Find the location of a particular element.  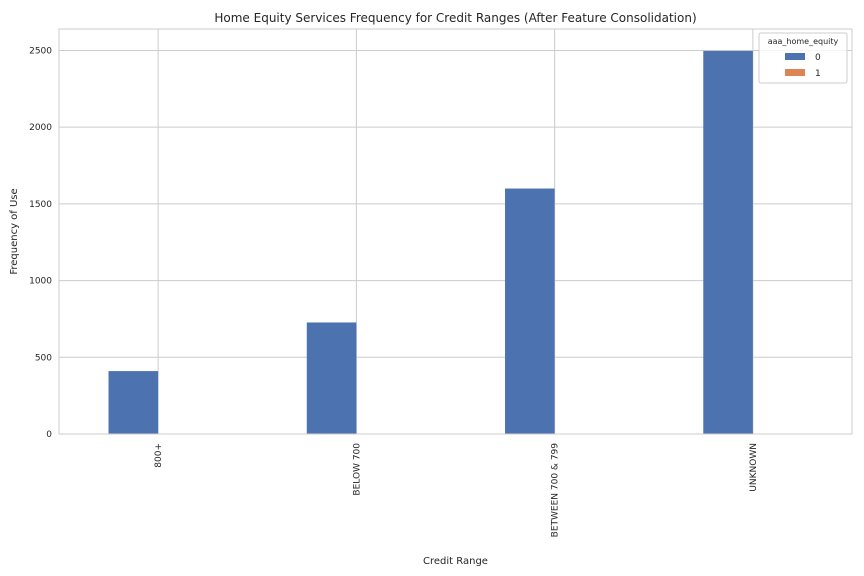

x-tick-label: BELOW 700 is located at coordinates (357, 469).